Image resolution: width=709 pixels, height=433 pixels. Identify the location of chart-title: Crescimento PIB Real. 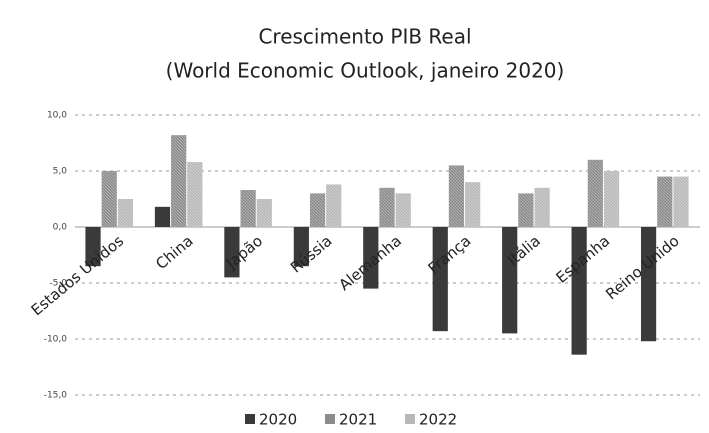
(364, 37).